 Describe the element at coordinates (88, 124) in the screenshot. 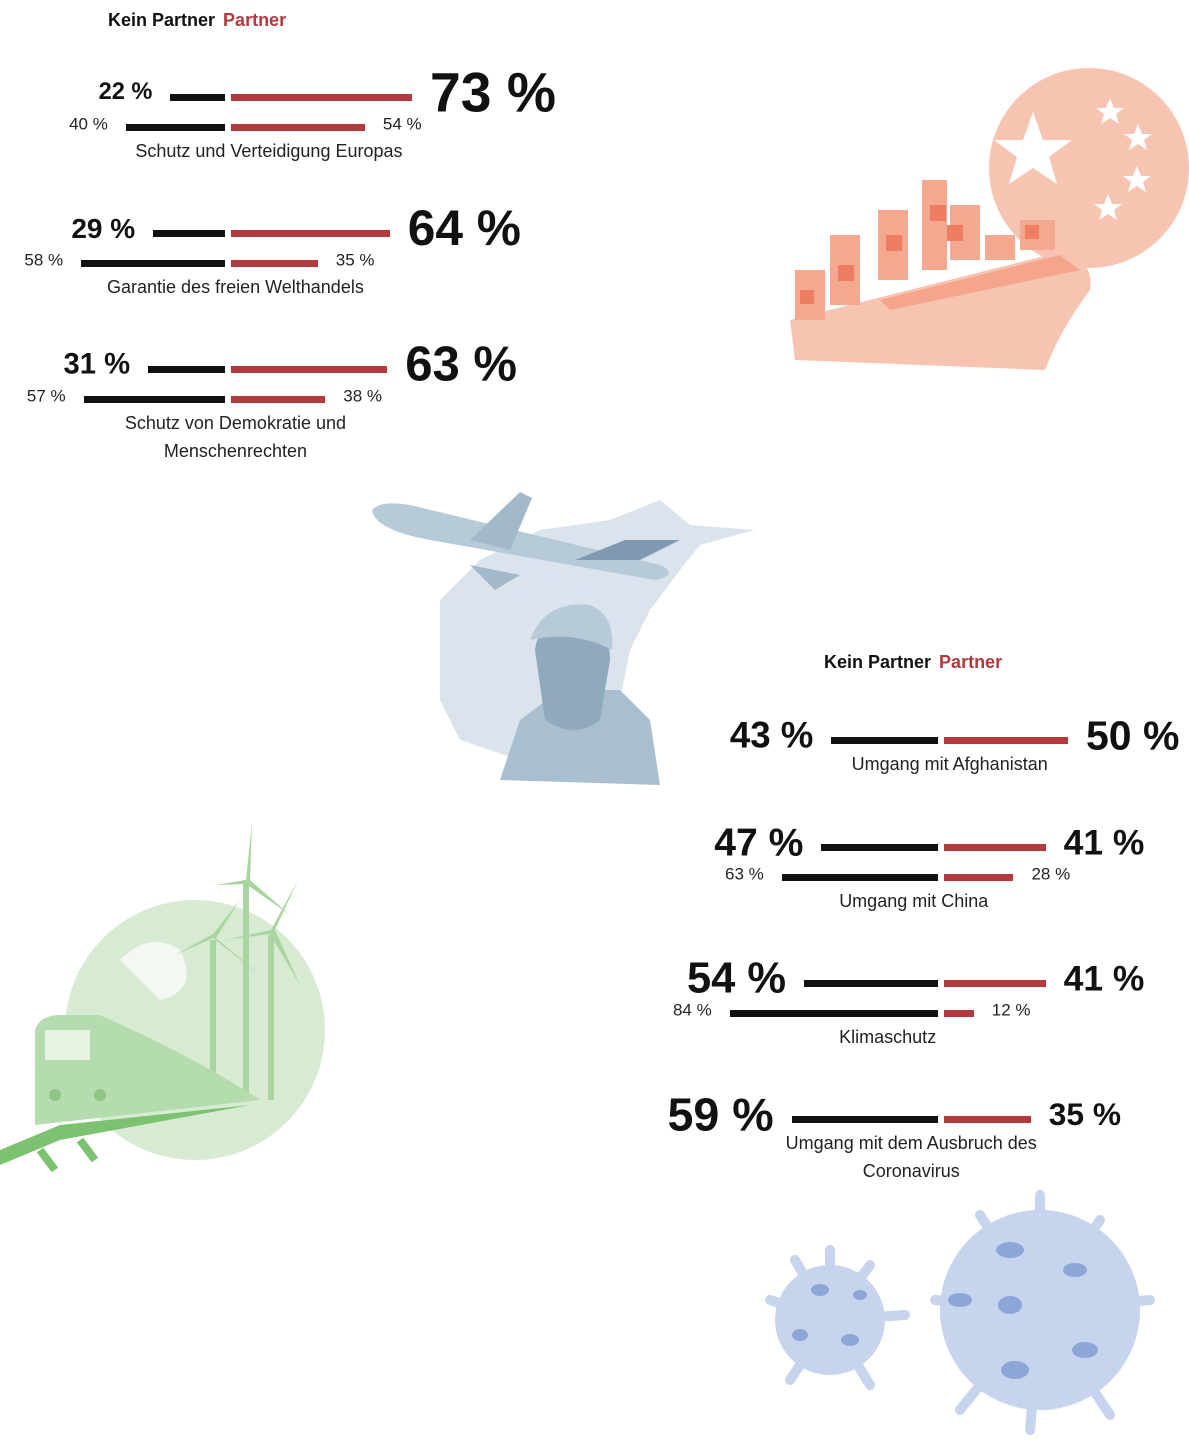

I see `secondary-label: 40 %` at that location.